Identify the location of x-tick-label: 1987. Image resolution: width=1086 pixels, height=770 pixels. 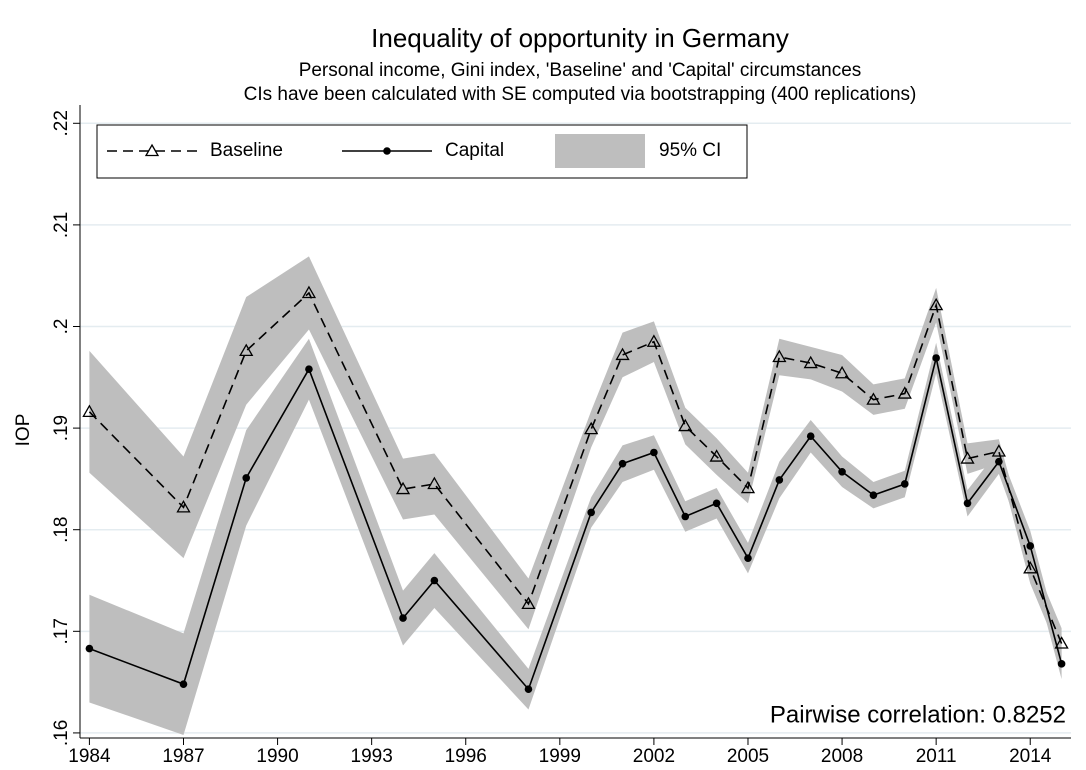
(183, 756).